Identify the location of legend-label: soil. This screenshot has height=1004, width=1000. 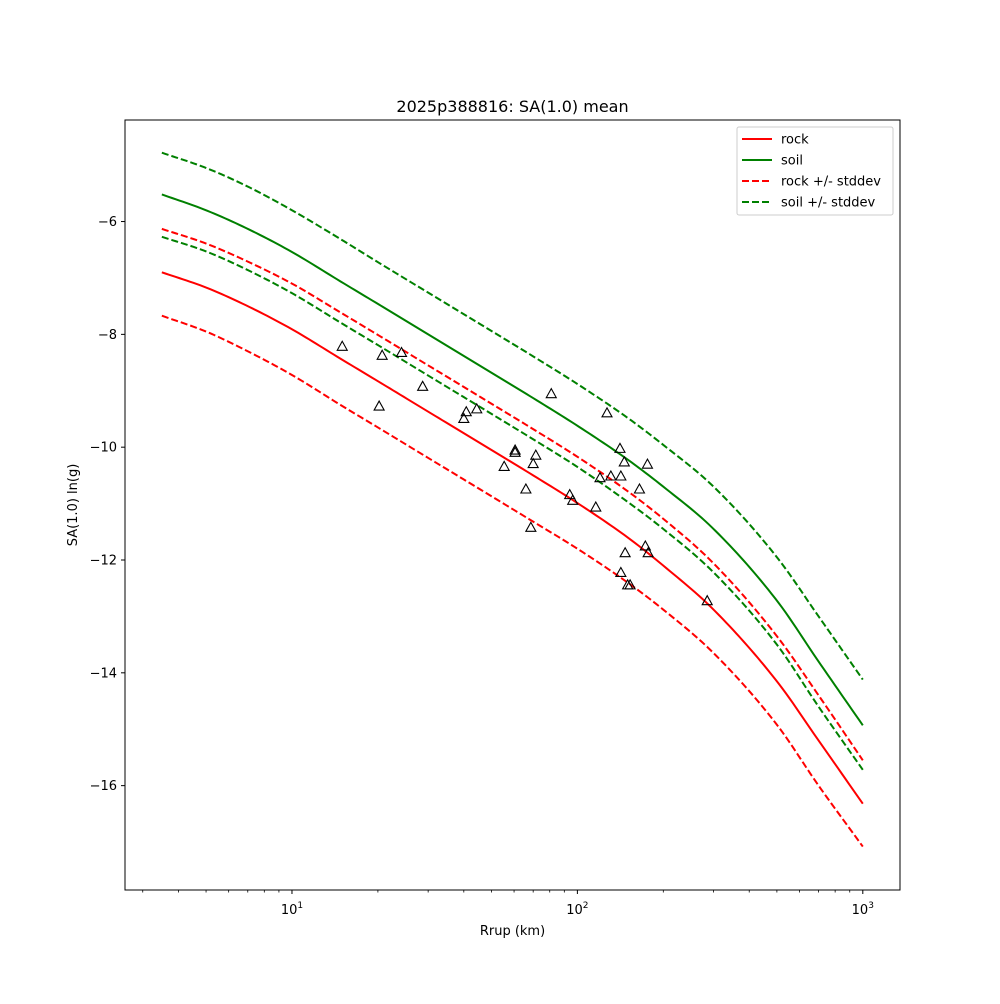
(792, 161).